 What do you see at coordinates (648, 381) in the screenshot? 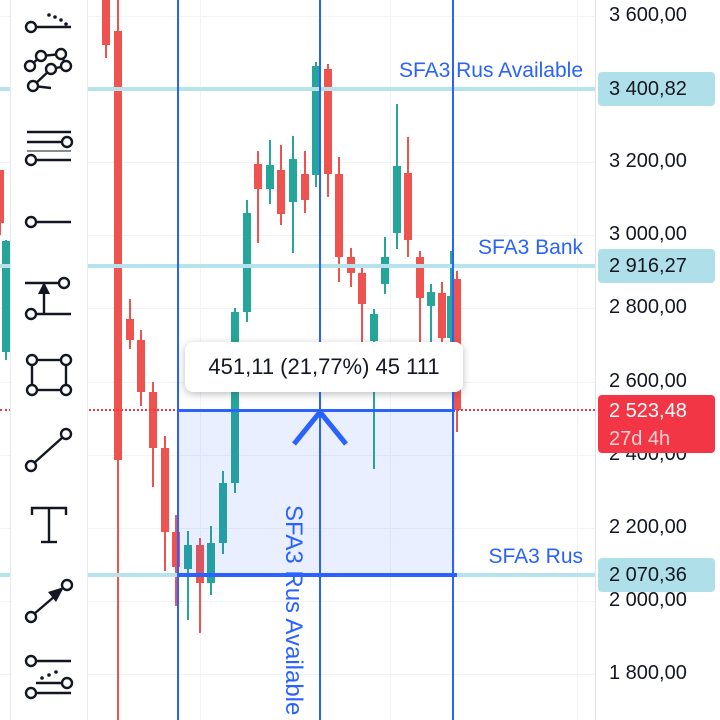
I see `price-axis-tick: 2 600,00` at bounding box center [648, 381].